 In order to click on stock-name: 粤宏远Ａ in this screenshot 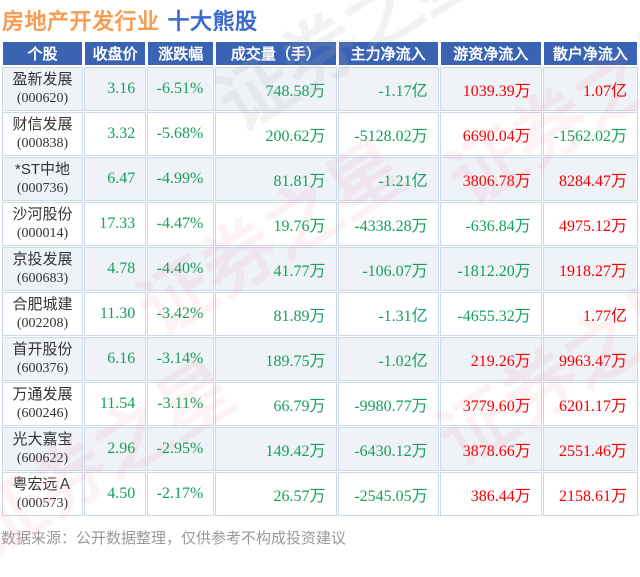, I will do `click(42, 484)`.